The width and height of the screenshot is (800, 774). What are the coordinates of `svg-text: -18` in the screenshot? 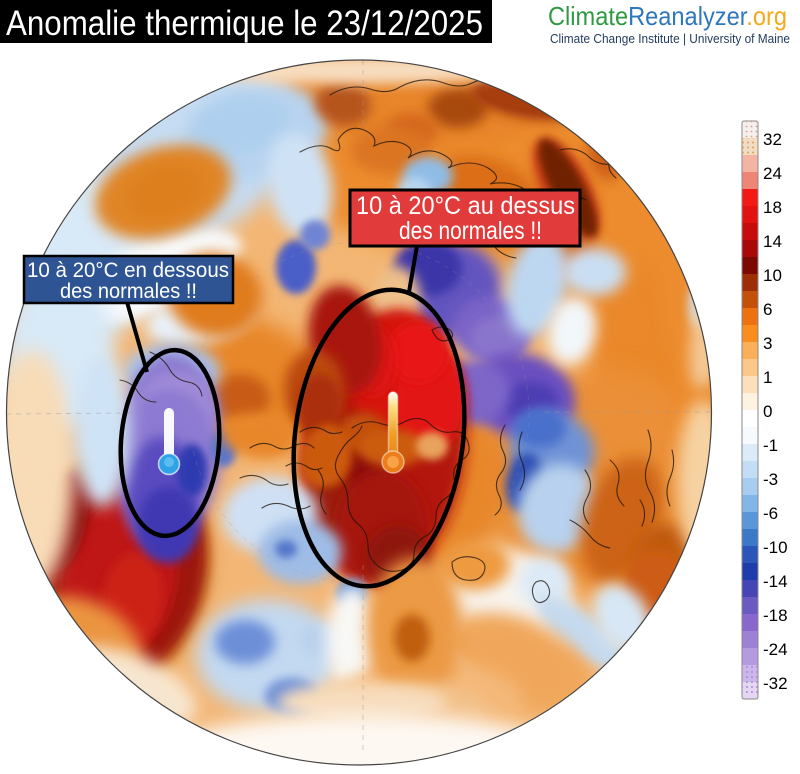 It's located at (775, 615).